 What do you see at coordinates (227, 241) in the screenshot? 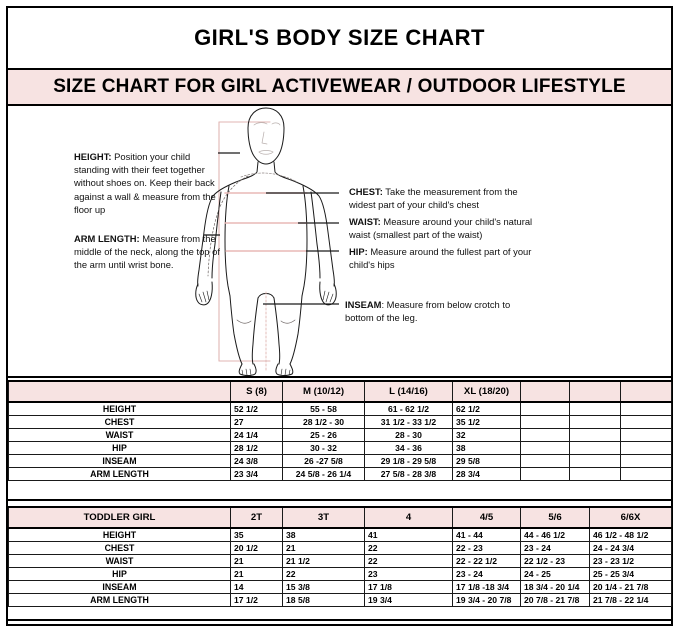
I see `torso-left` at bounding box center [227, 241].